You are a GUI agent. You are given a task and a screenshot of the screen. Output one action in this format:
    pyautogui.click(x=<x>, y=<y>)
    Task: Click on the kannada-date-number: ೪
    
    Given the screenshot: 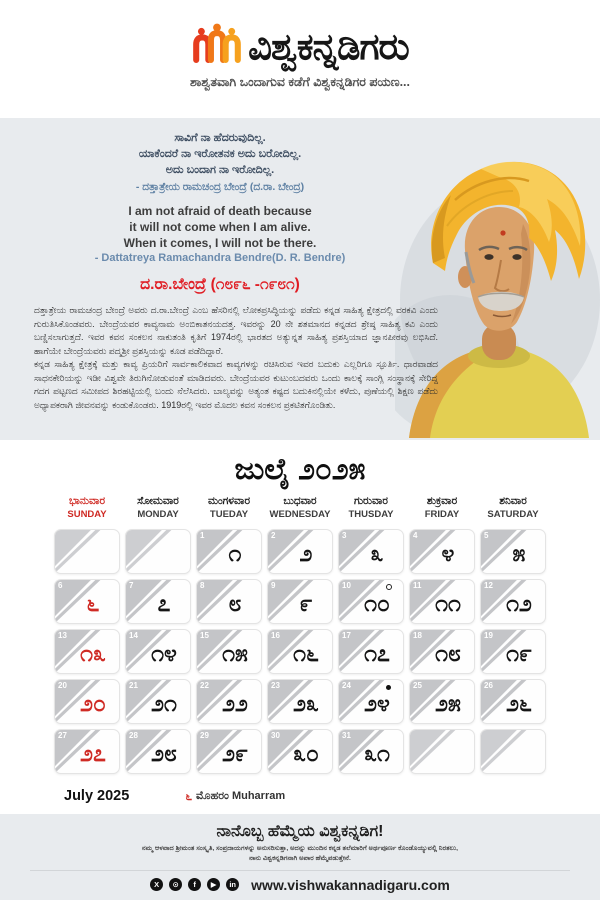 What is the action you would take?
    pyautogui.click(x=448, y=552)
    